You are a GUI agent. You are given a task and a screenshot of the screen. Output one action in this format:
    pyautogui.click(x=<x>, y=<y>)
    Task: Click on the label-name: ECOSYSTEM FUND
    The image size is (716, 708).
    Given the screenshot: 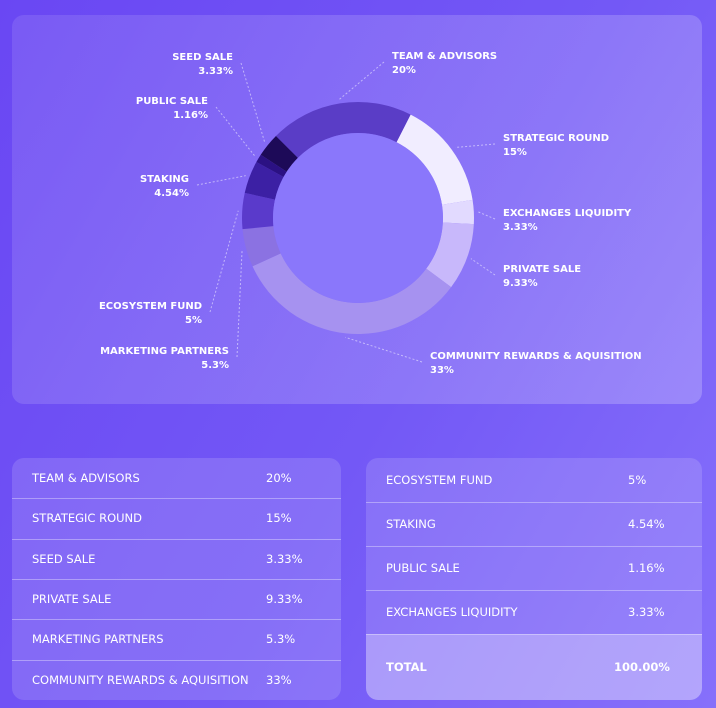 What is the action you would take?
    pyautogui.click(x=150, y=306)
    